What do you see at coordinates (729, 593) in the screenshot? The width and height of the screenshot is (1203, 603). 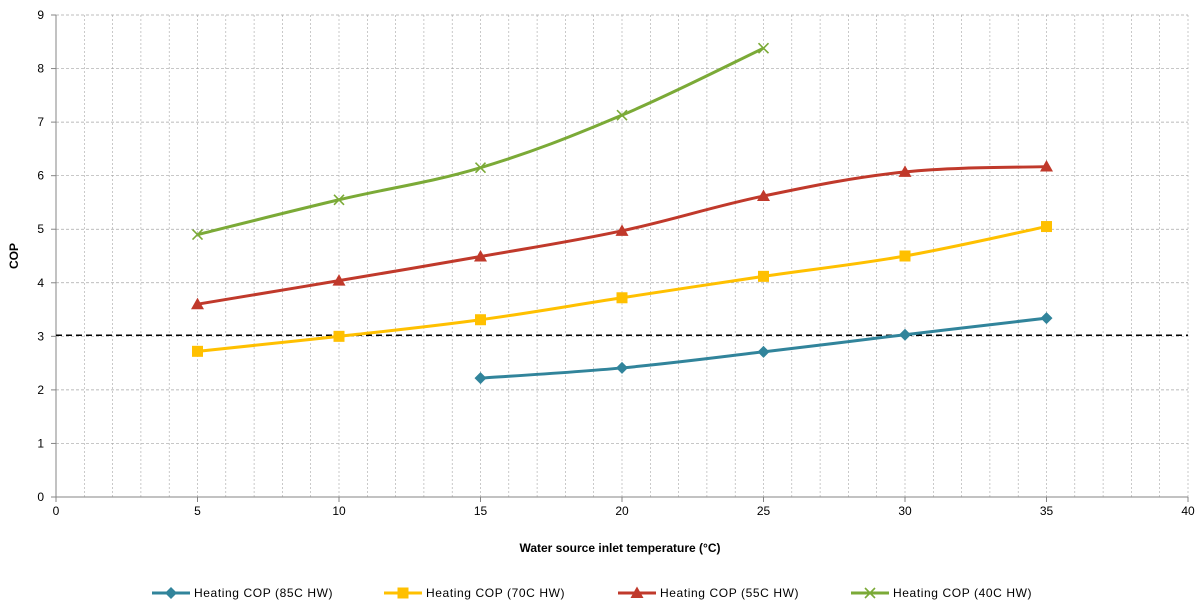 I see `legend-label: Heating COP (55C HW)` at bounding box center [729, 593].